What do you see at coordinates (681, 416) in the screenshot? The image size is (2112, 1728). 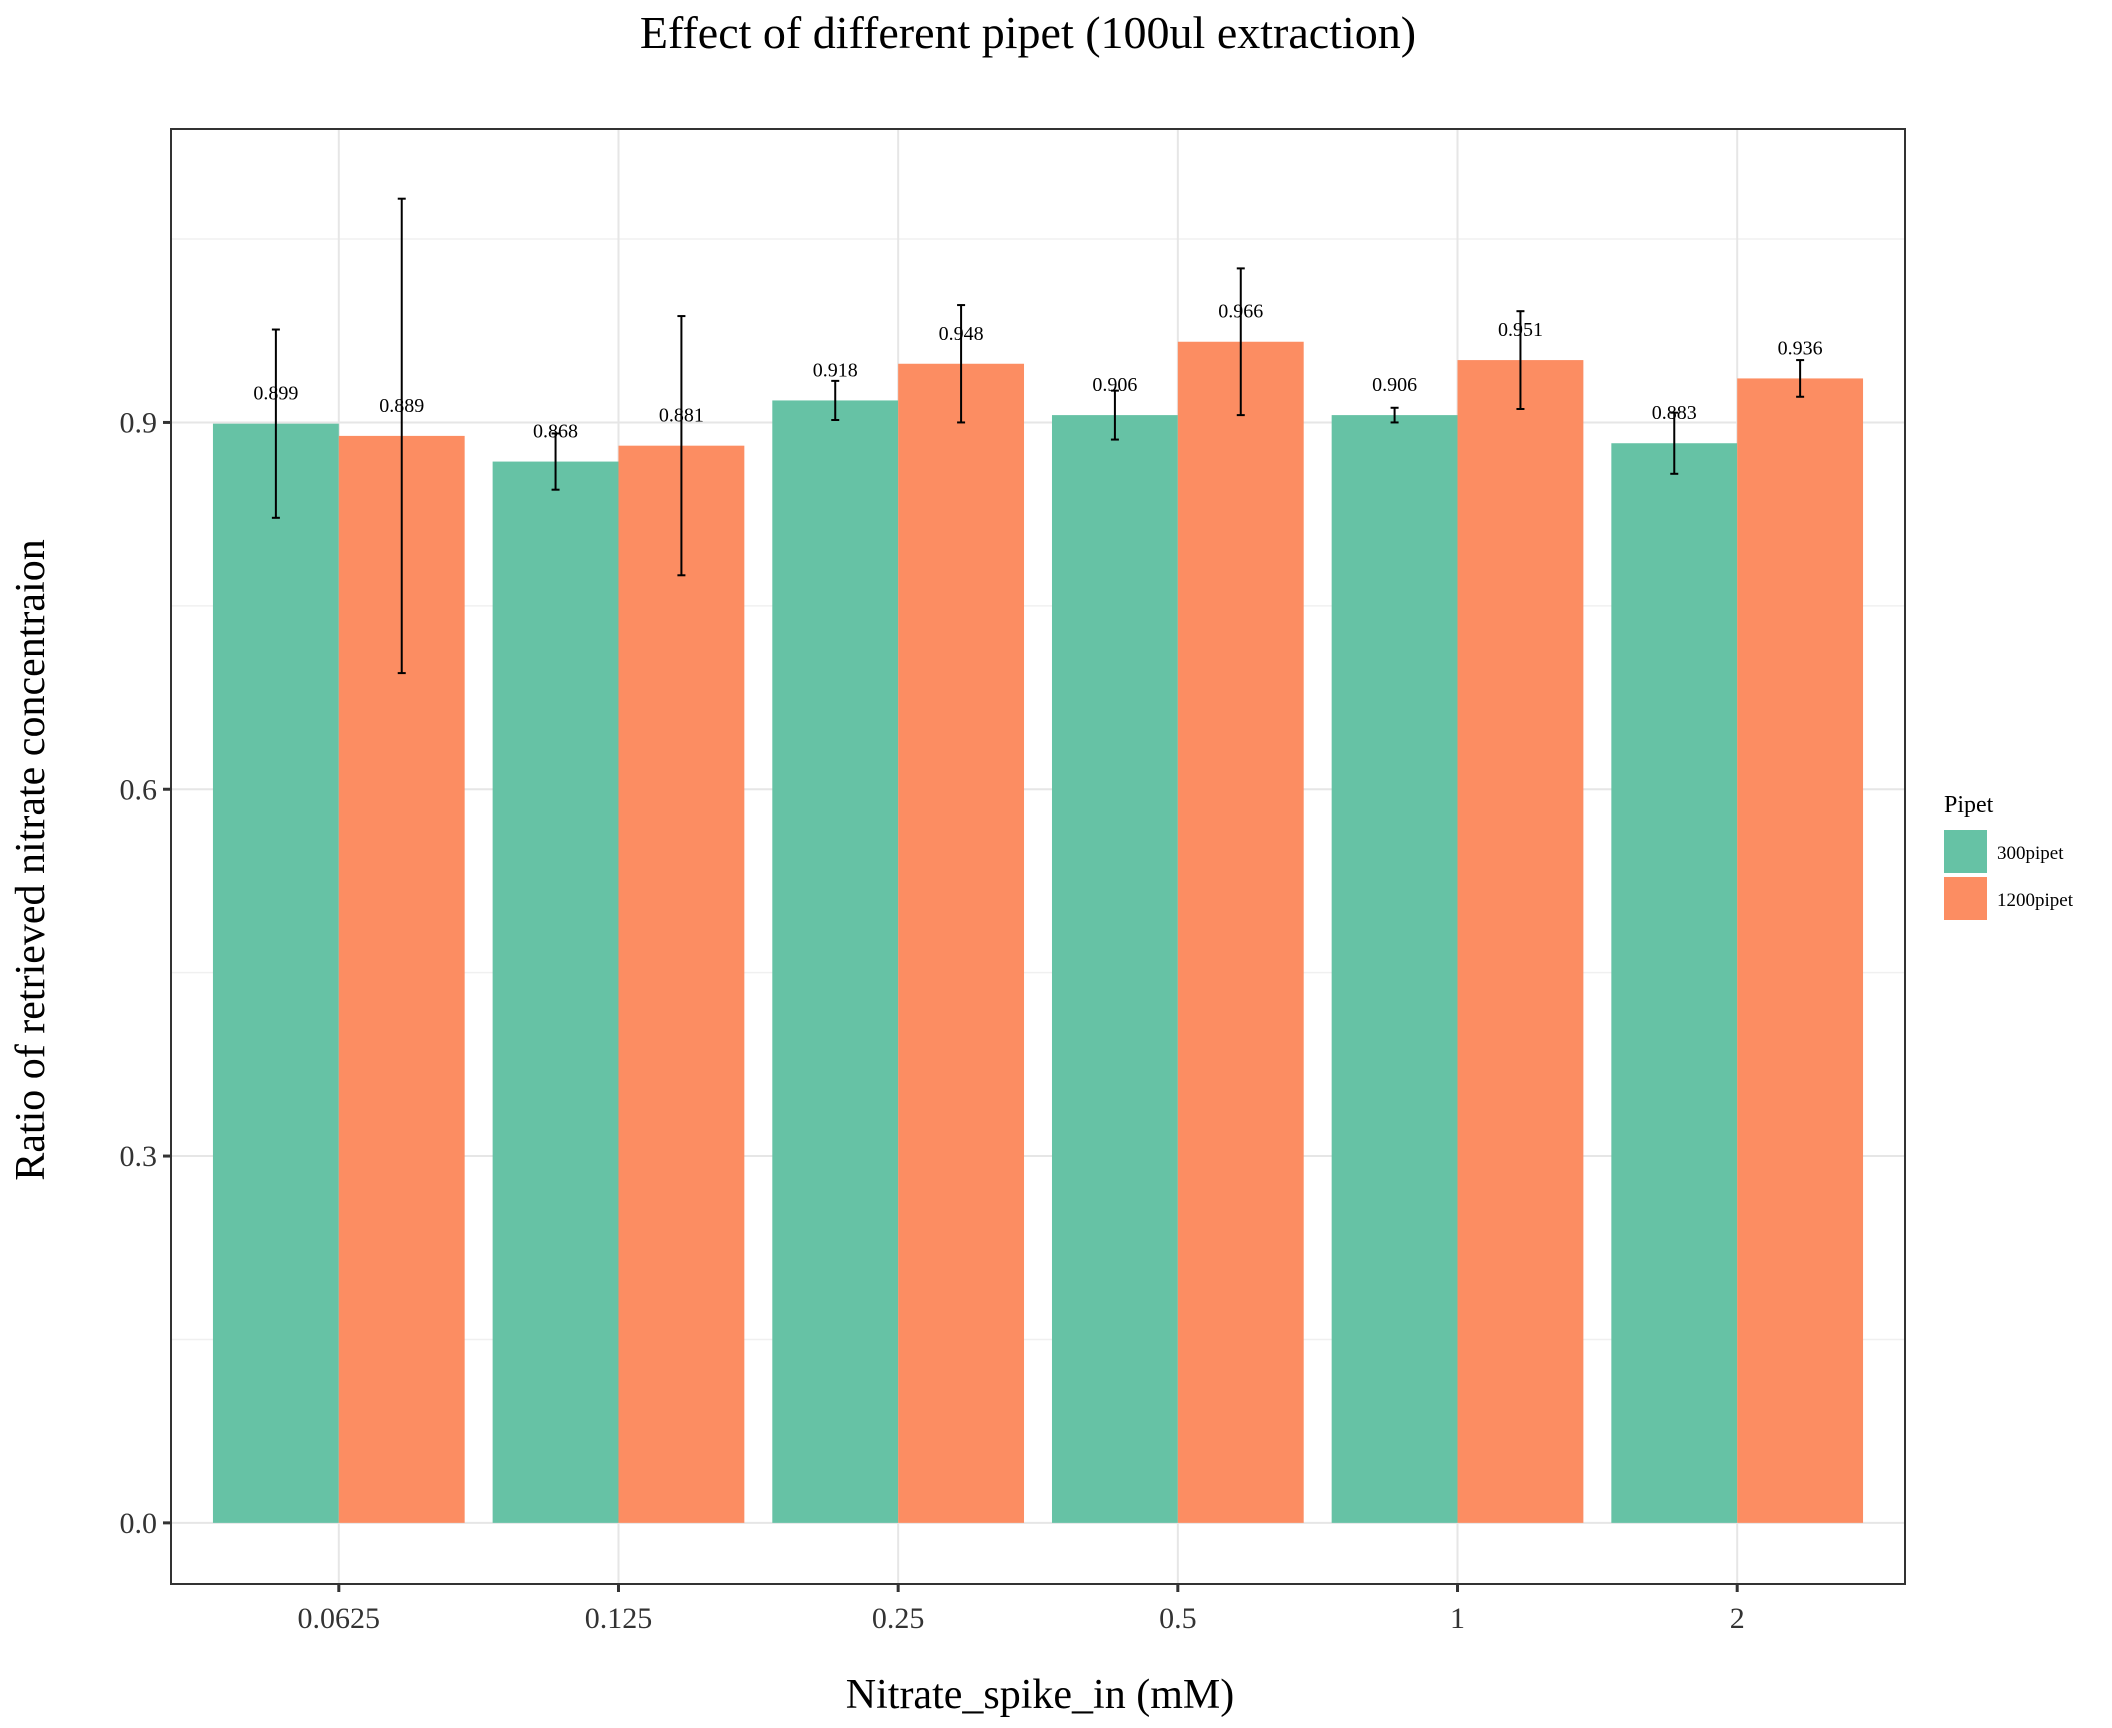 I see `data-label: 0.881` at bounding box center [681, 416].